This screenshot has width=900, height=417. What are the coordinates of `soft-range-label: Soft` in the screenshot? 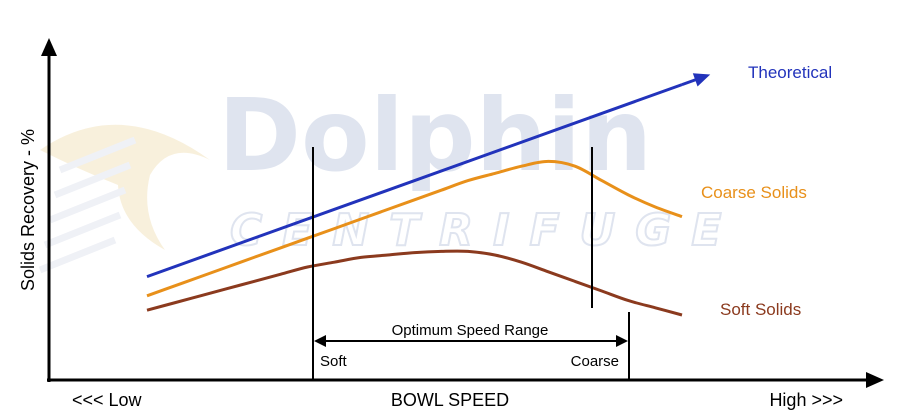 It's located at (334, 361).